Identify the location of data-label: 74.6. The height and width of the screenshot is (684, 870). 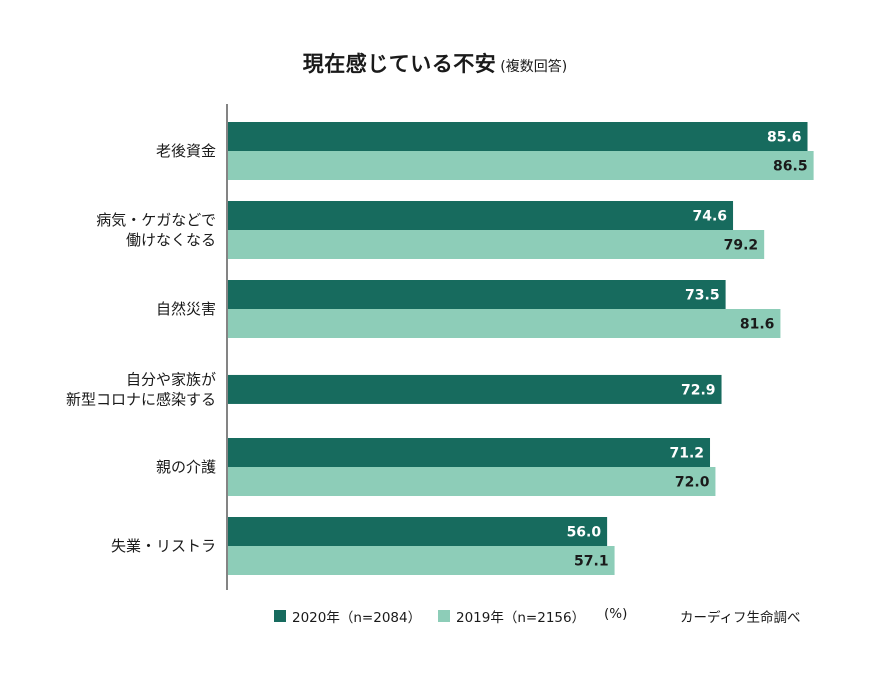
(709, 217).